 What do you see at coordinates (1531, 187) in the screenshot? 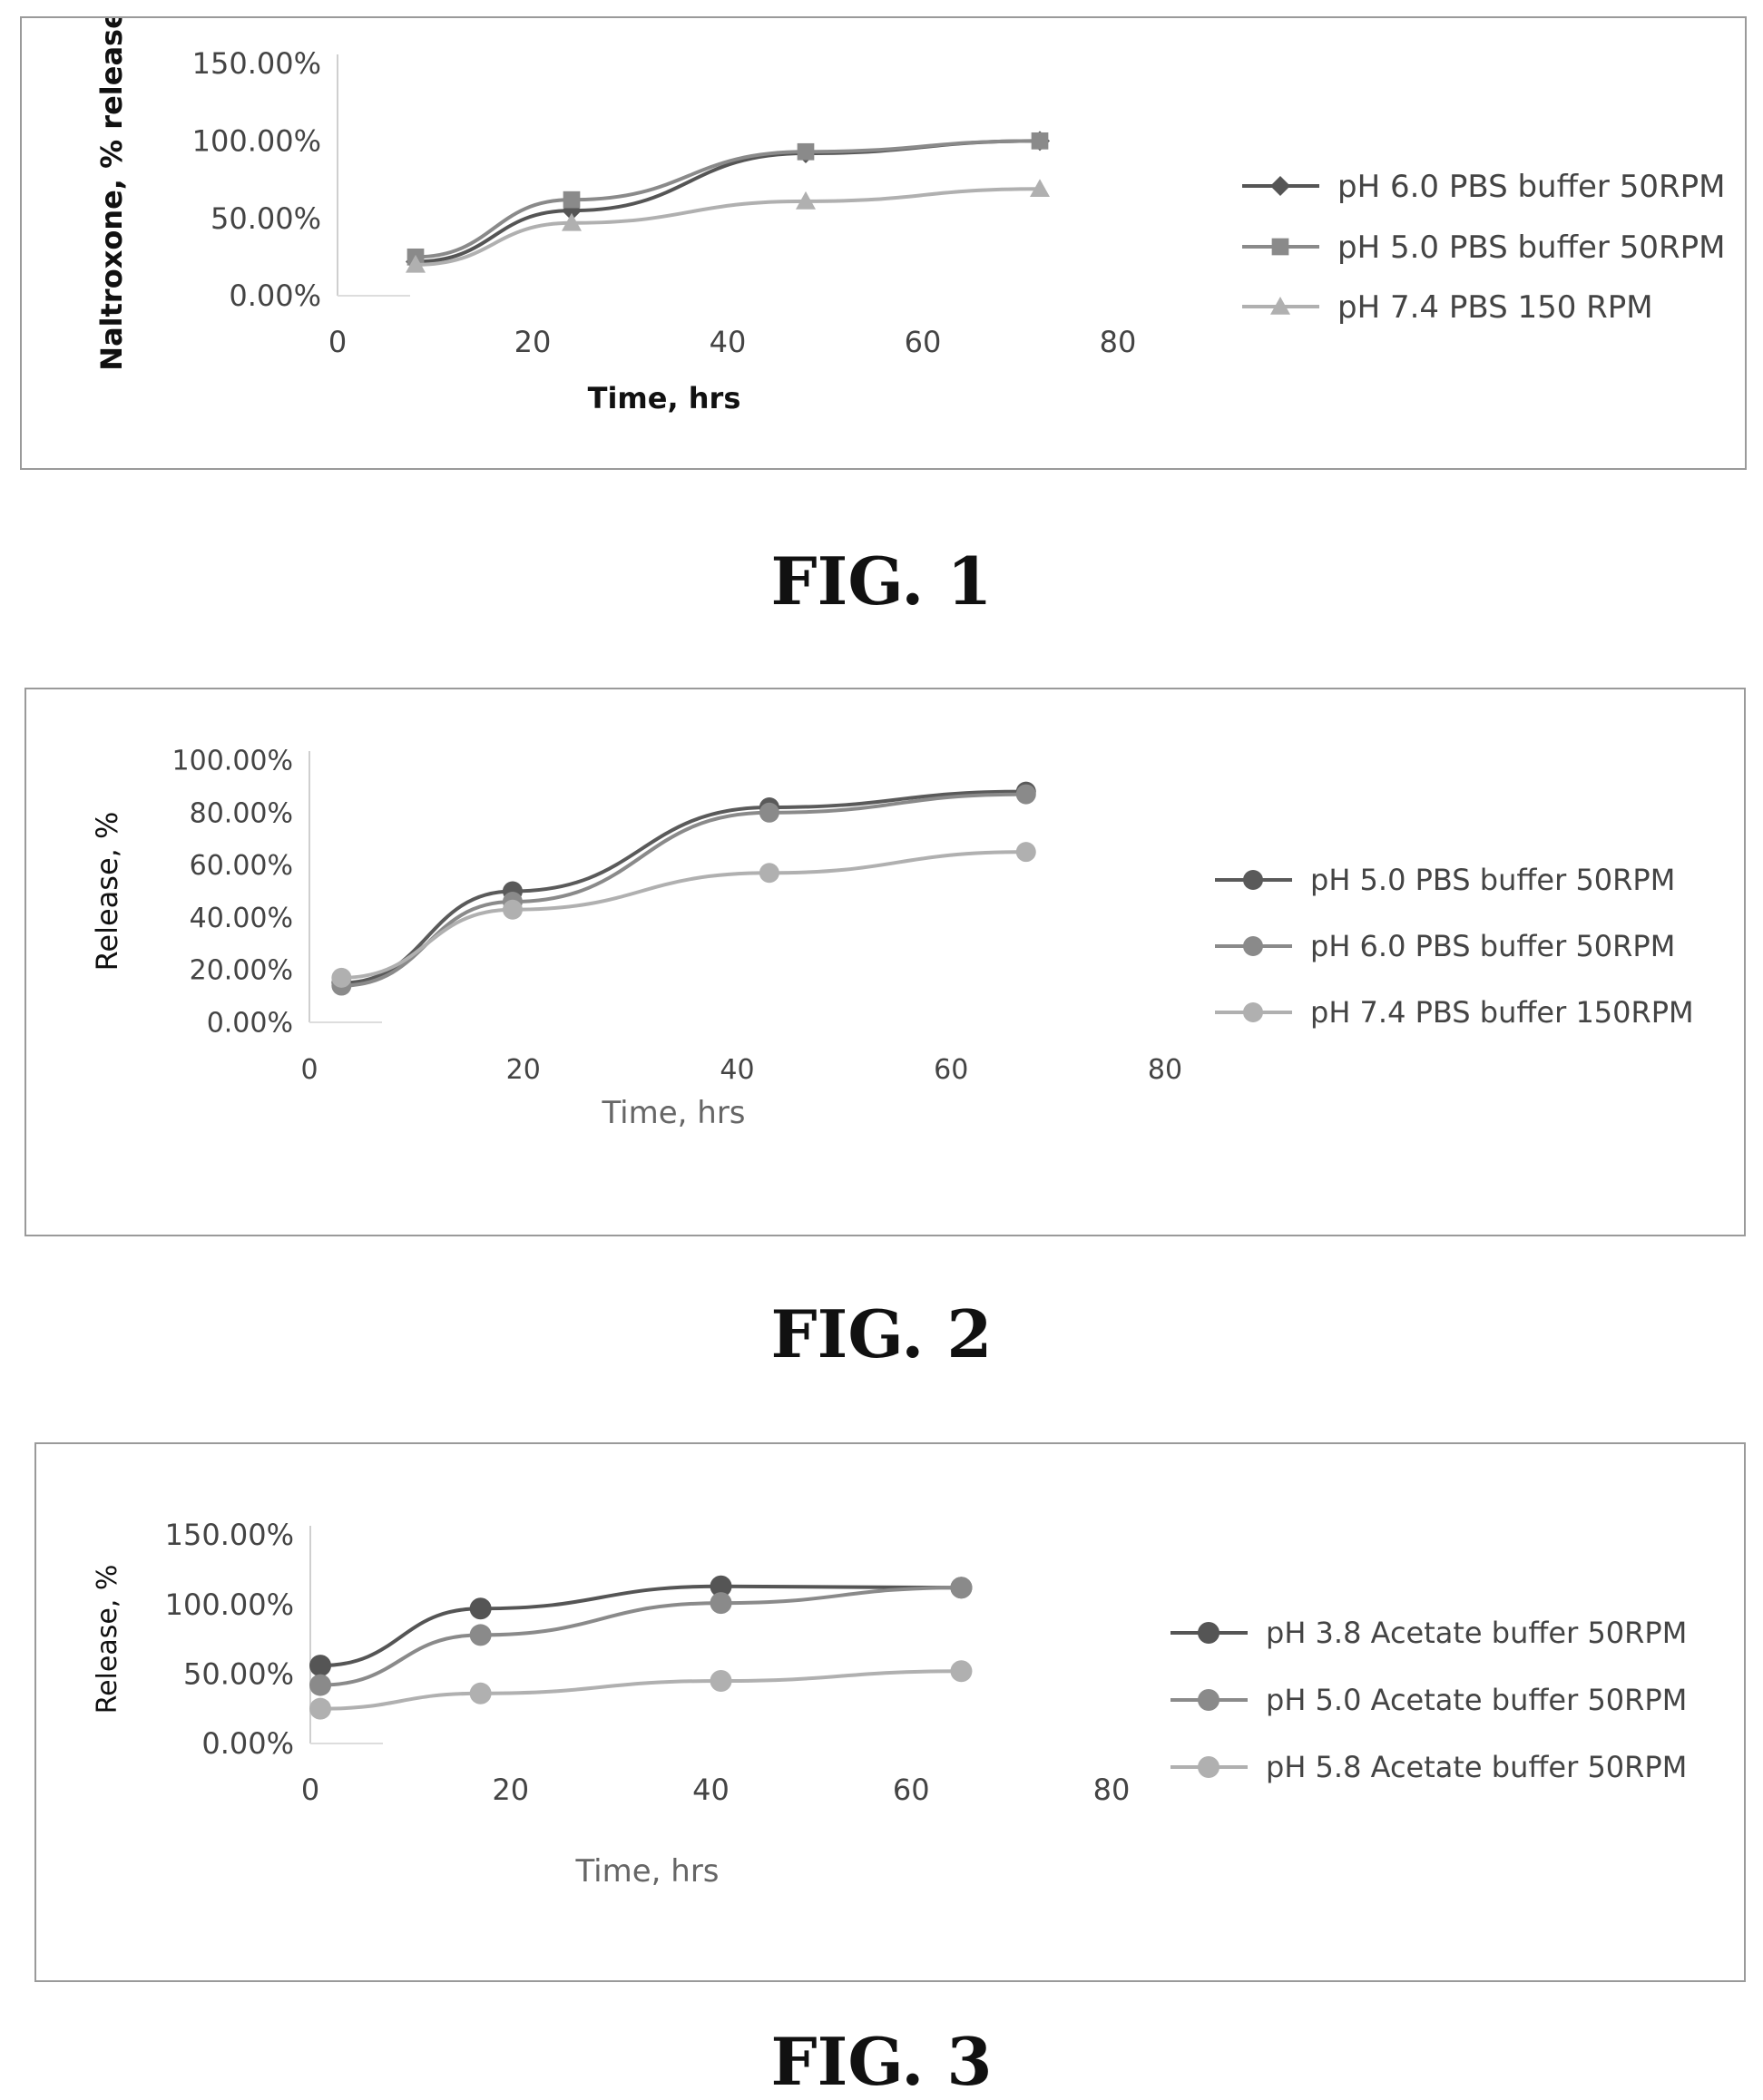
I see `legend-entry-1-0: pH 6.0 PBS buffer 50RPM` at bounding box center [1531, 187].